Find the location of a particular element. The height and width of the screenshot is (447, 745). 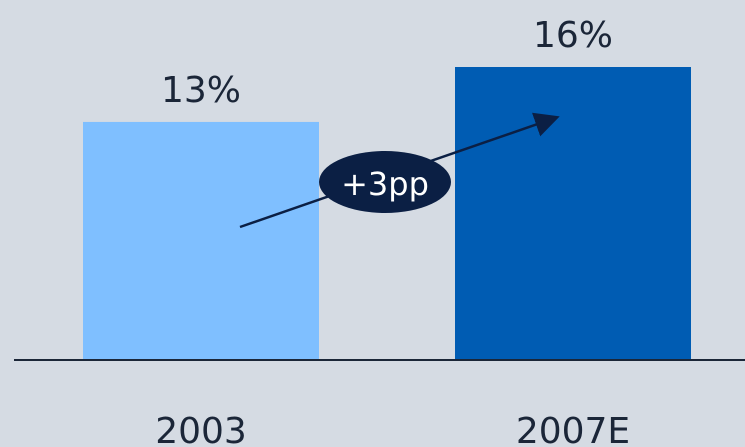

change-badge-label: +3pp is located at coordinates (385, 184).